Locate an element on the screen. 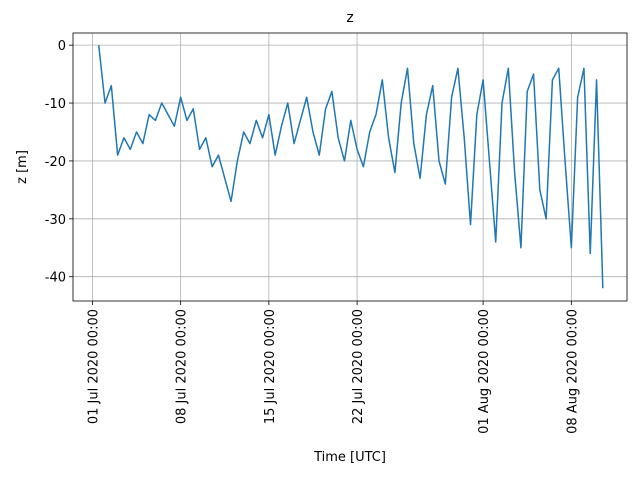 The width and height of the screenshot is (640, 480). y-tick-label: -40 is located at coordinates (55, 278).